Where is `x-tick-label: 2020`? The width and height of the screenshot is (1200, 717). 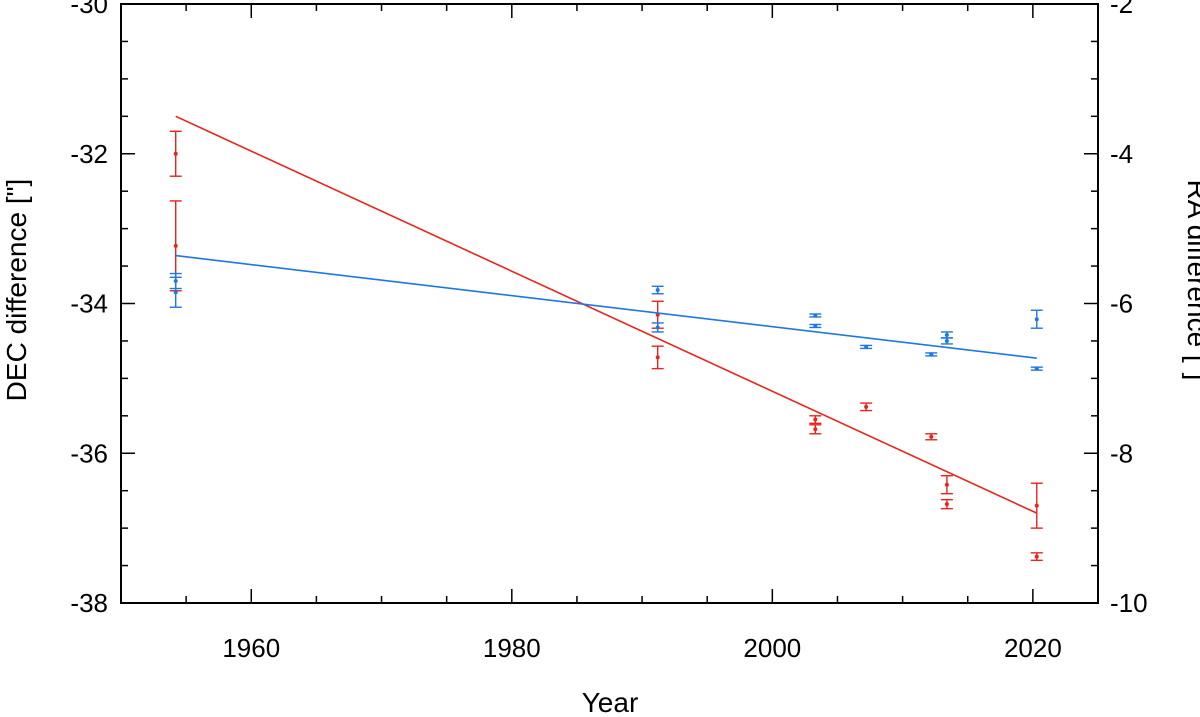
x-tick-label: 2020 is located at coordinates (1033, 648).